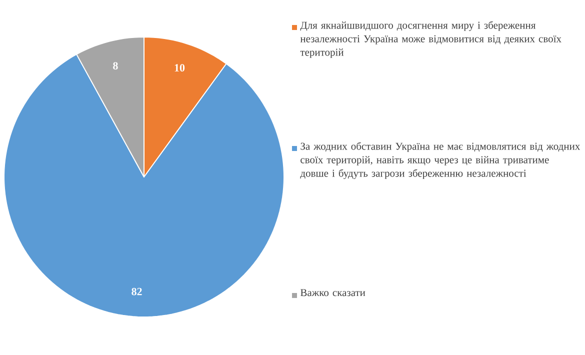 The width and height of the screenshot is (585, 355). What do you see at coordinates (179, 68) in the screenshot?
I see `data-label: 10` at bounding box center [179, 68].